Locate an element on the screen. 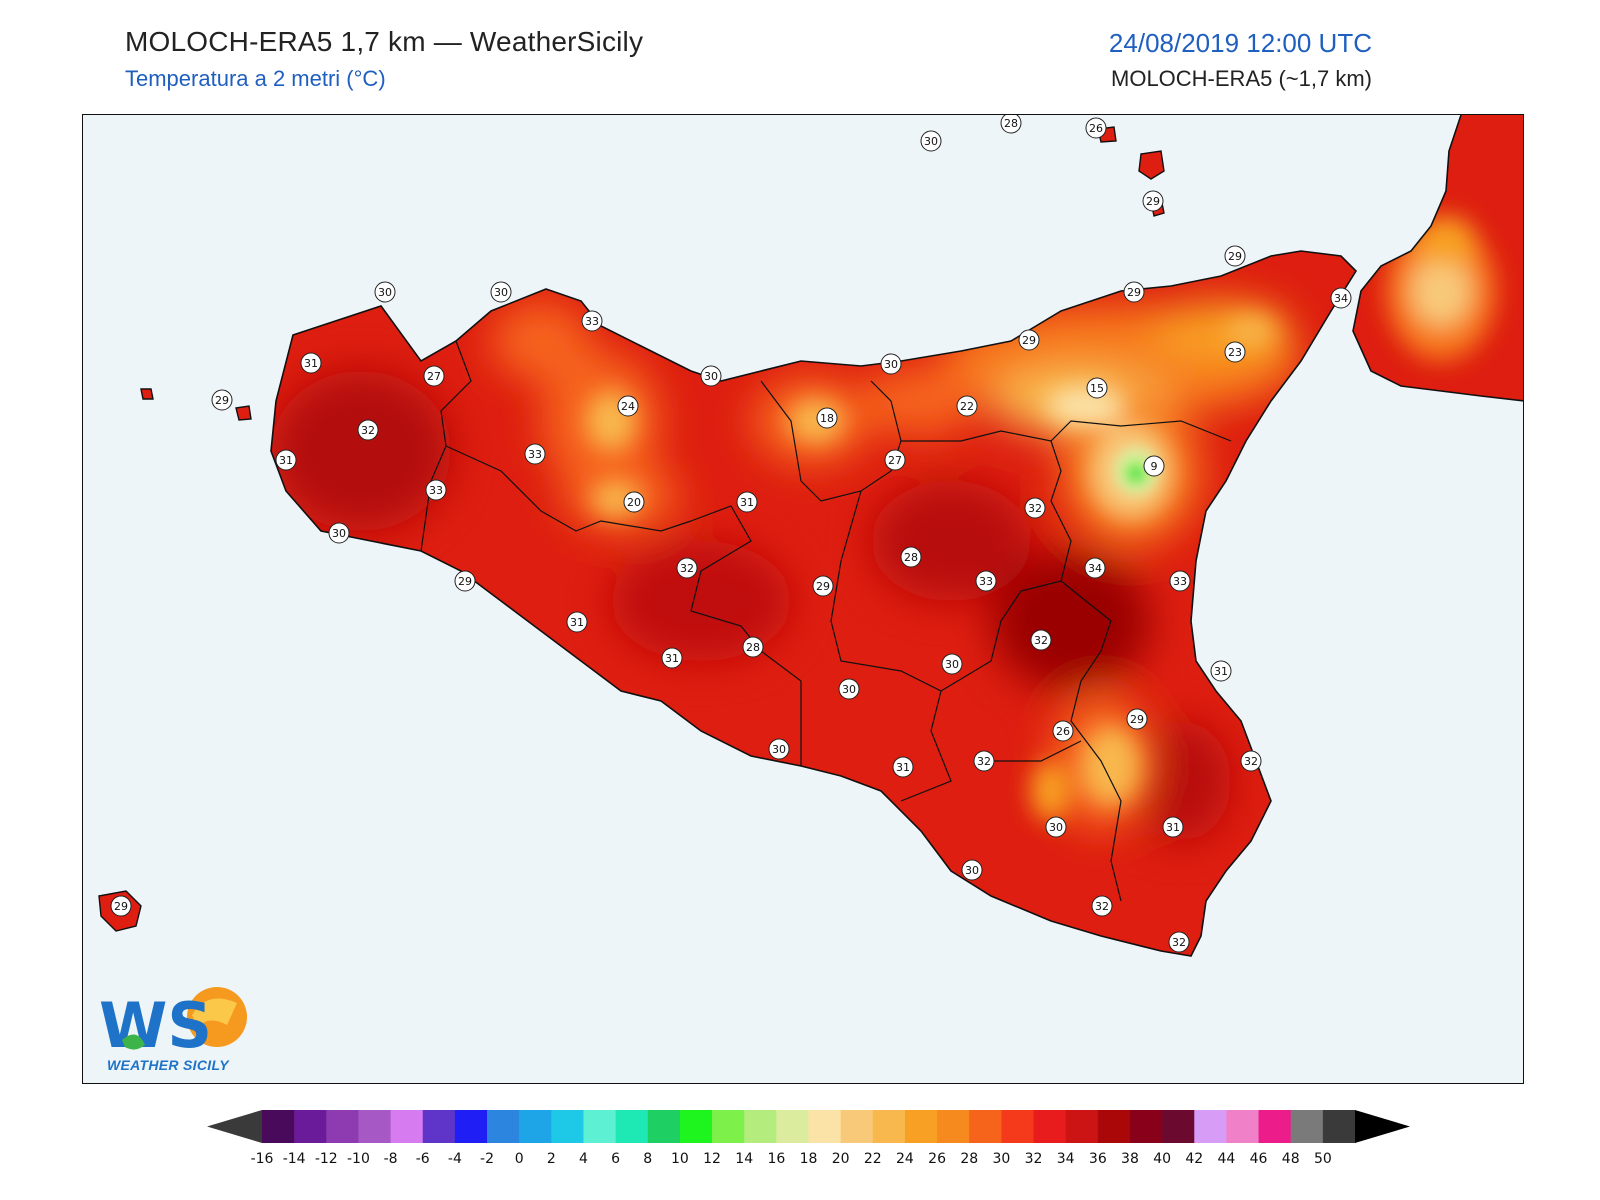  station-temperature-value: 27 is located at coordinates (434, 376).